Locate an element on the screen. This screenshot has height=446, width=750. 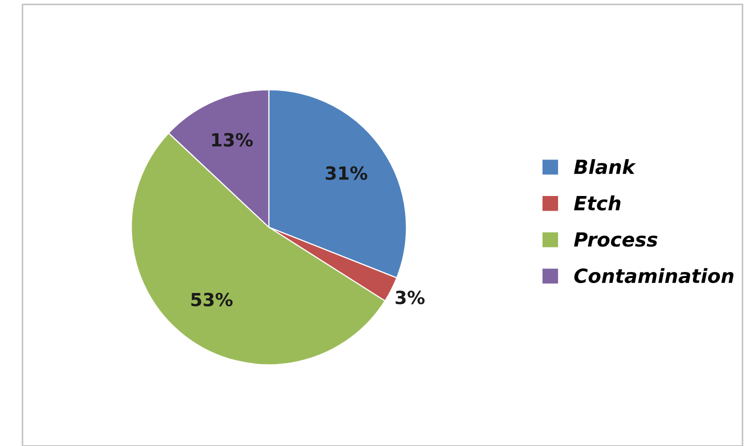
data-label: 3% is located at coordinates (410, 297).